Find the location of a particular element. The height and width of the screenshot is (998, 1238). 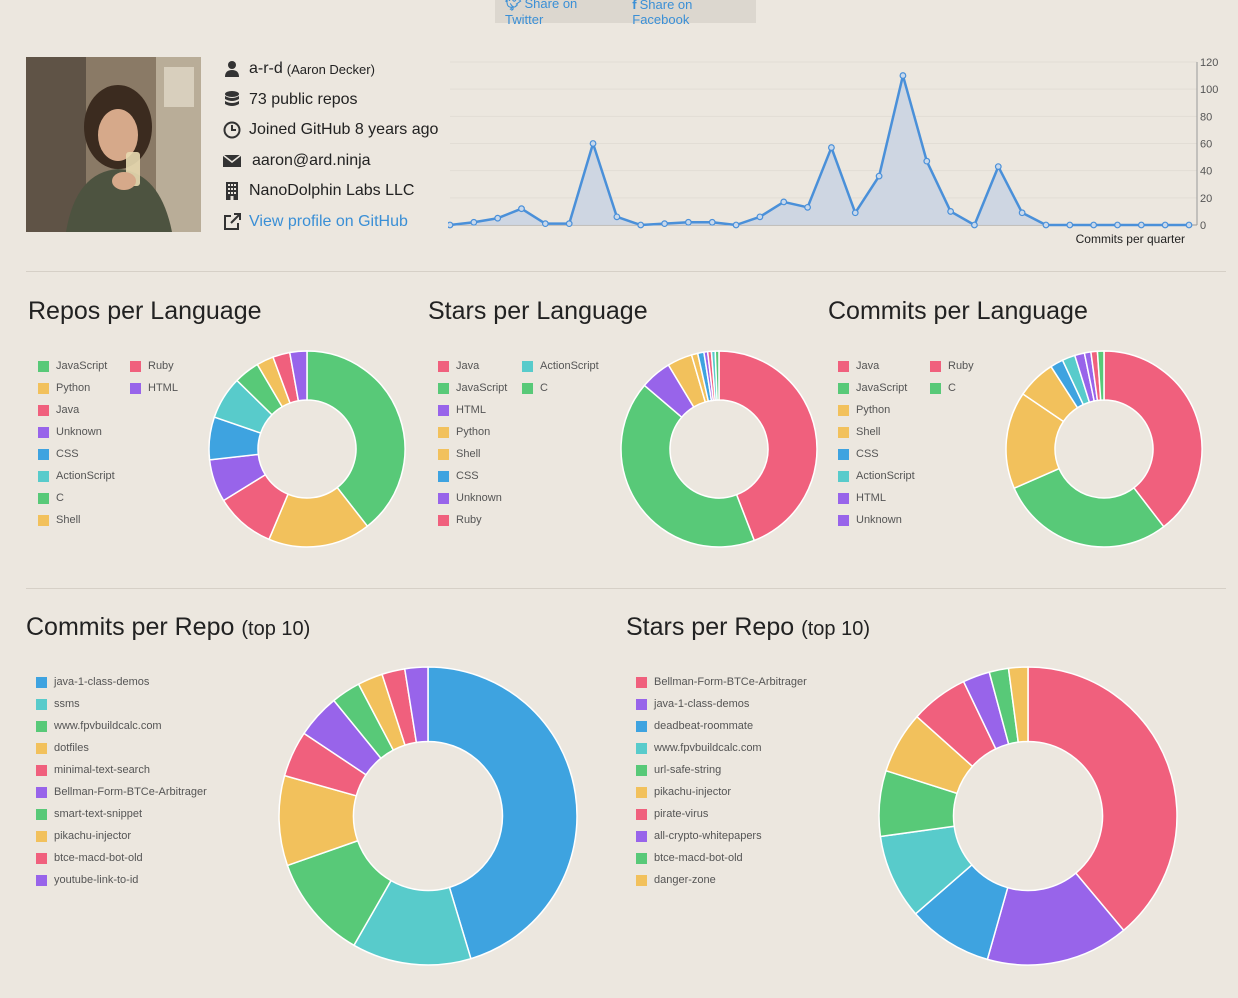

share-facebook-link: f Share on Facebook is located at coordinates (689, 13).